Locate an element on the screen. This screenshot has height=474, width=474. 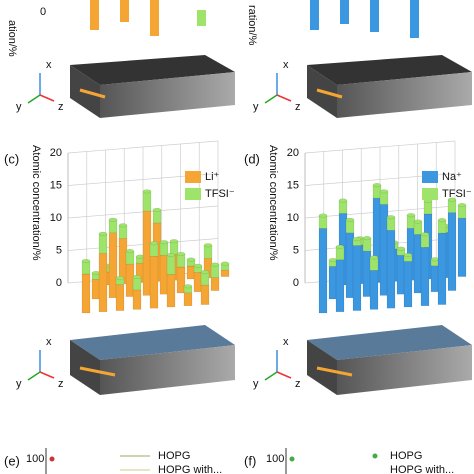
panel-label: (c) is located at coordinates (11, 158).